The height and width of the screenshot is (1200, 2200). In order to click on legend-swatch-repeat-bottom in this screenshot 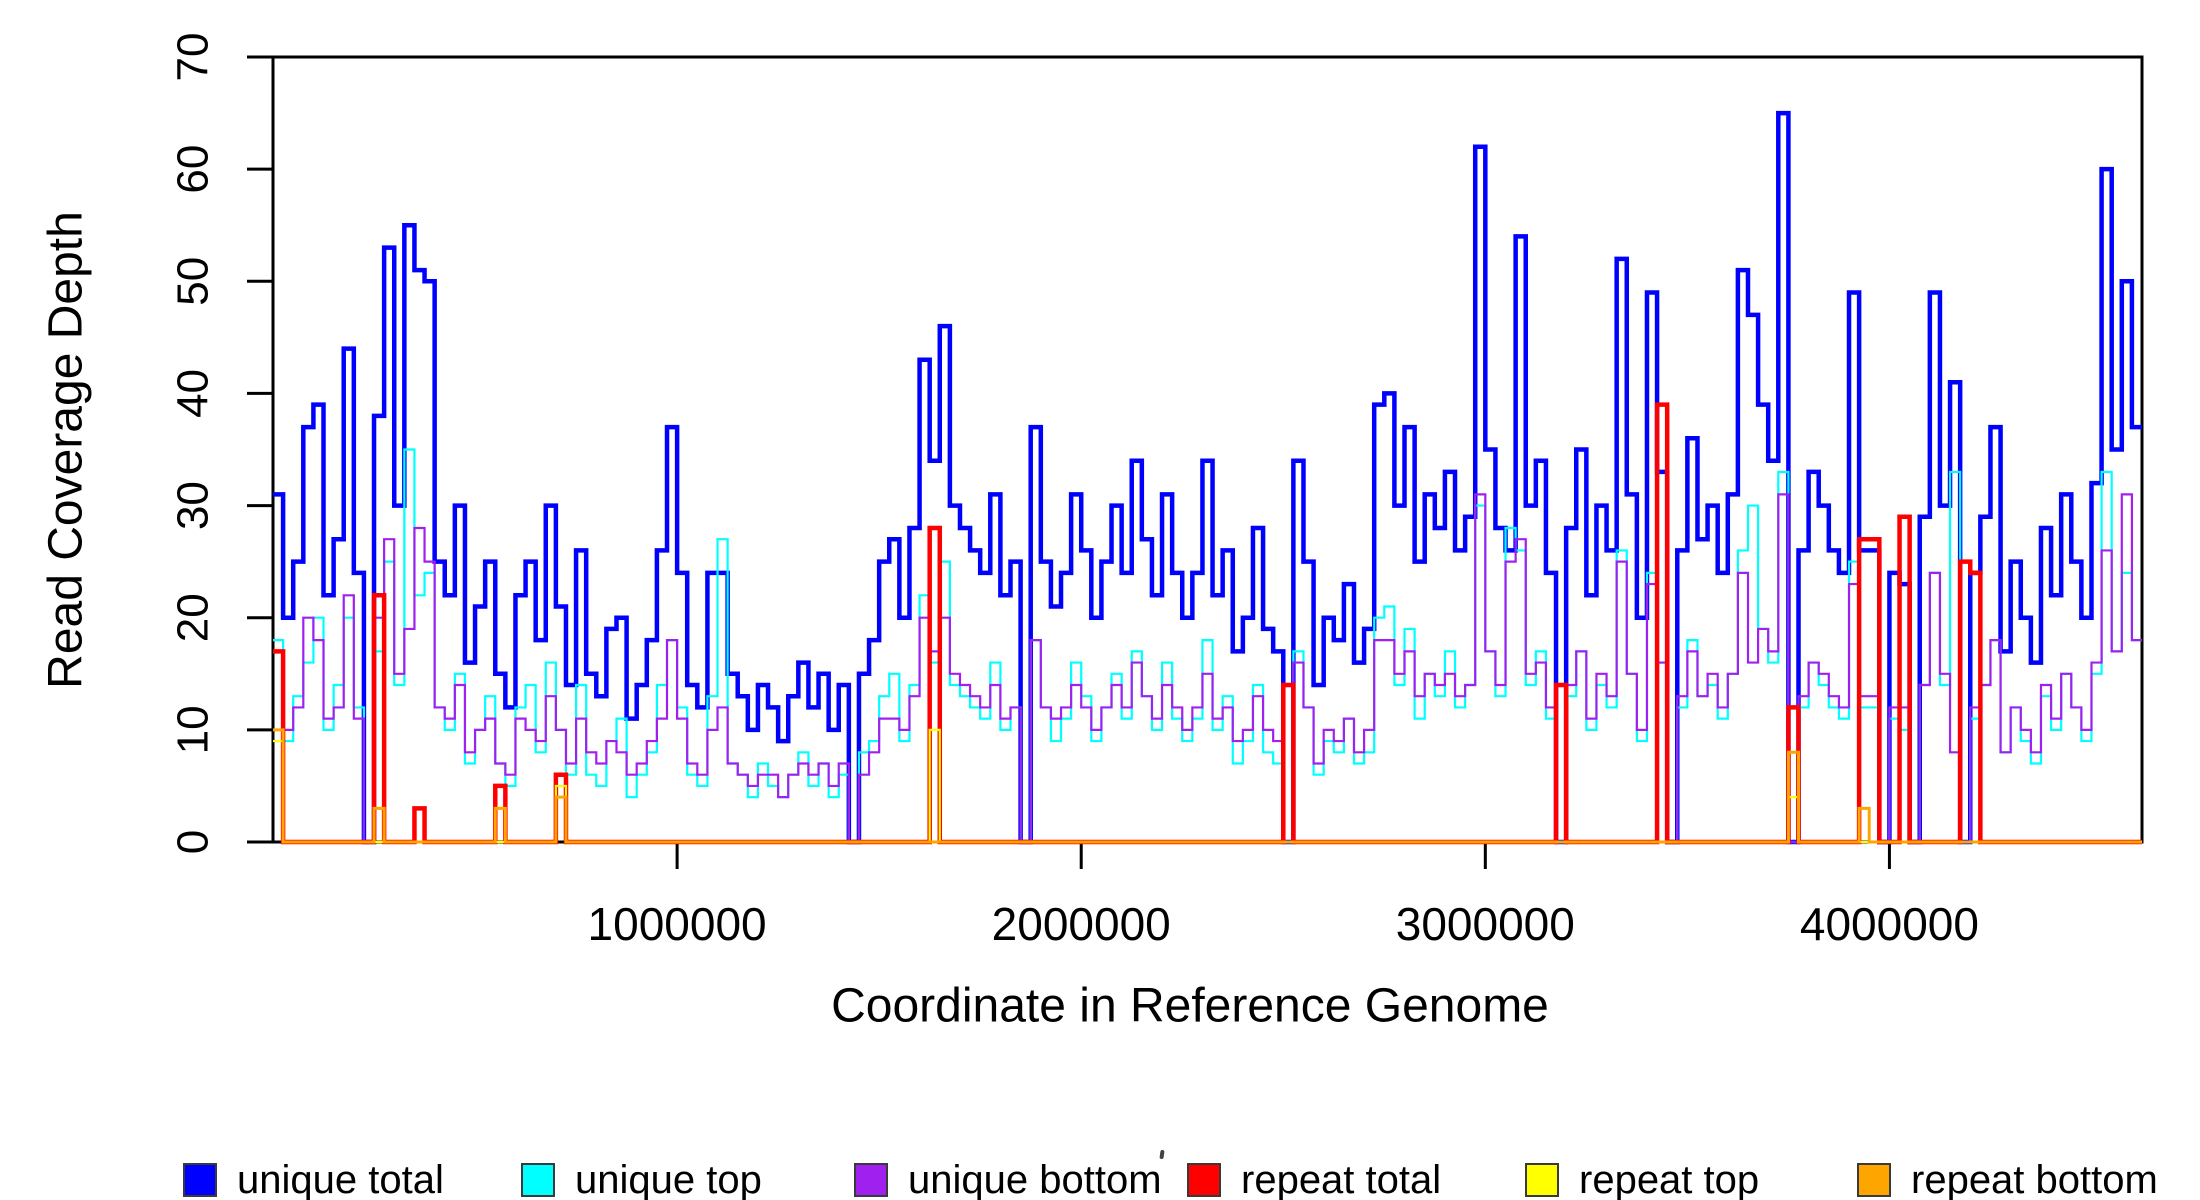, I will do `click(1874, 1180)`.